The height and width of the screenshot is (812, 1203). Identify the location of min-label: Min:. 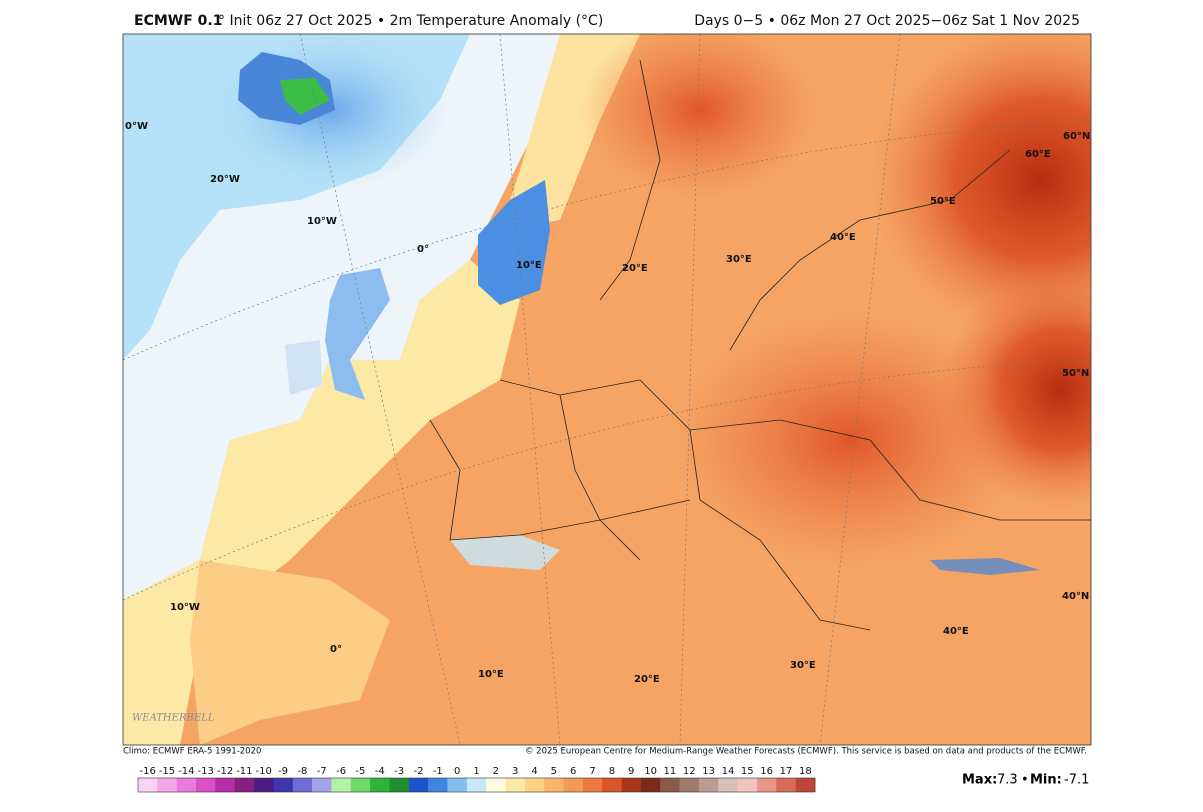
(1046, 780).